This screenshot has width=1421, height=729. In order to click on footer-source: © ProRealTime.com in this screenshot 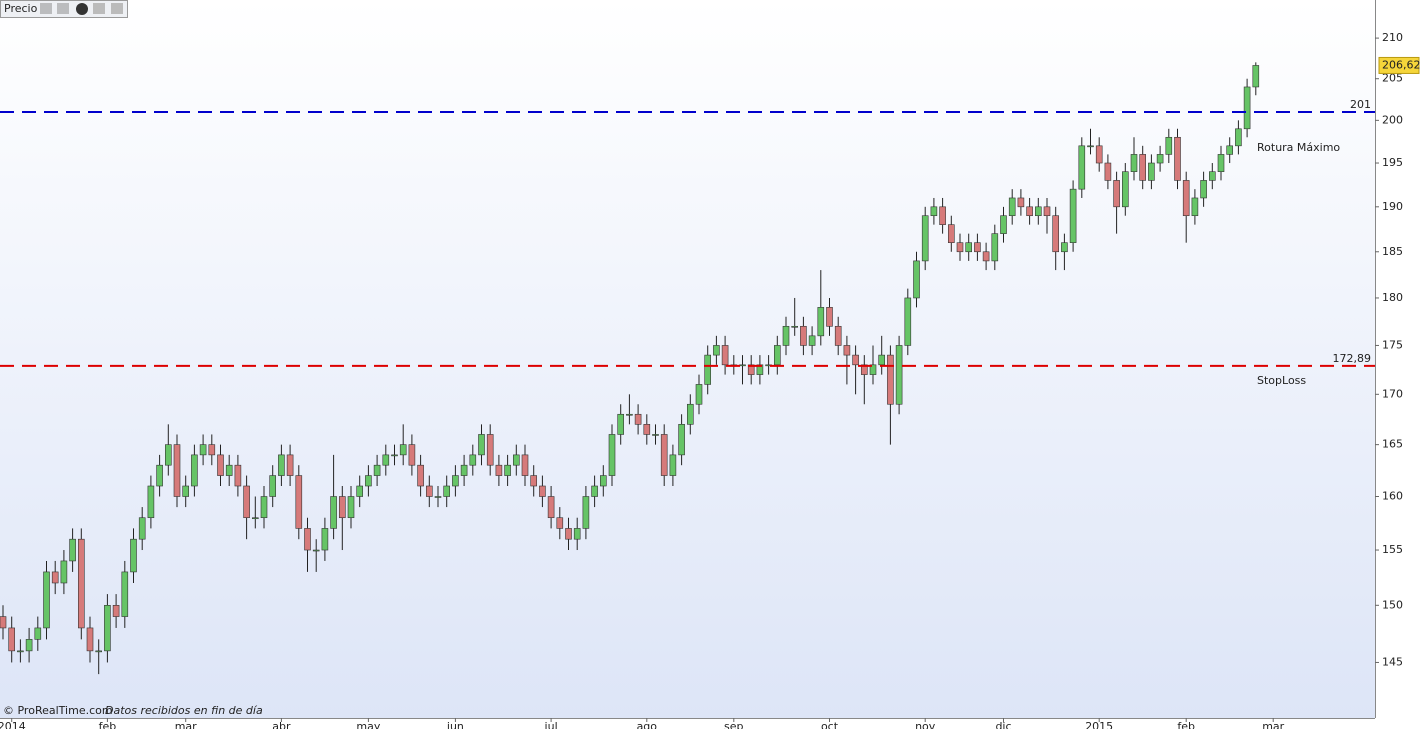, I will do `click(58, 710)`.